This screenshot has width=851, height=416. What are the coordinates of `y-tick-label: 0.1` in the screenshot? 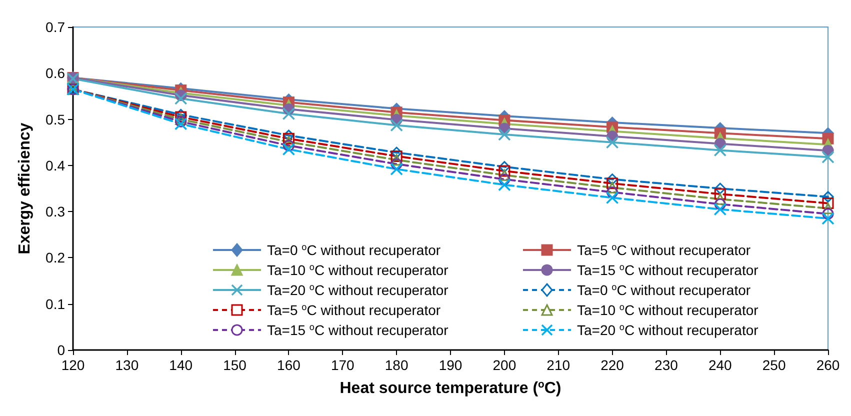 It's located at (56, 304).